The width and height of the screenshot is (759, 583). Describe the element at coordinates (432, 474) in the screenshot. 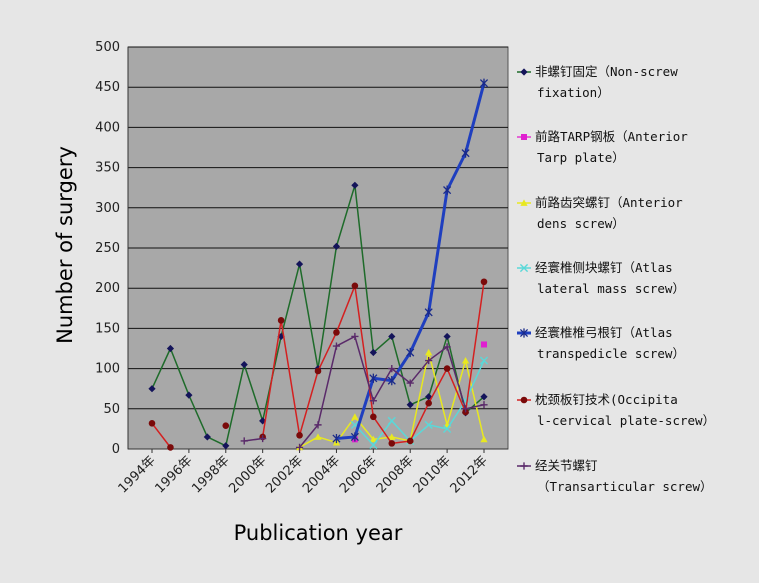

I see `x-tick-label: 2010年` at that location.